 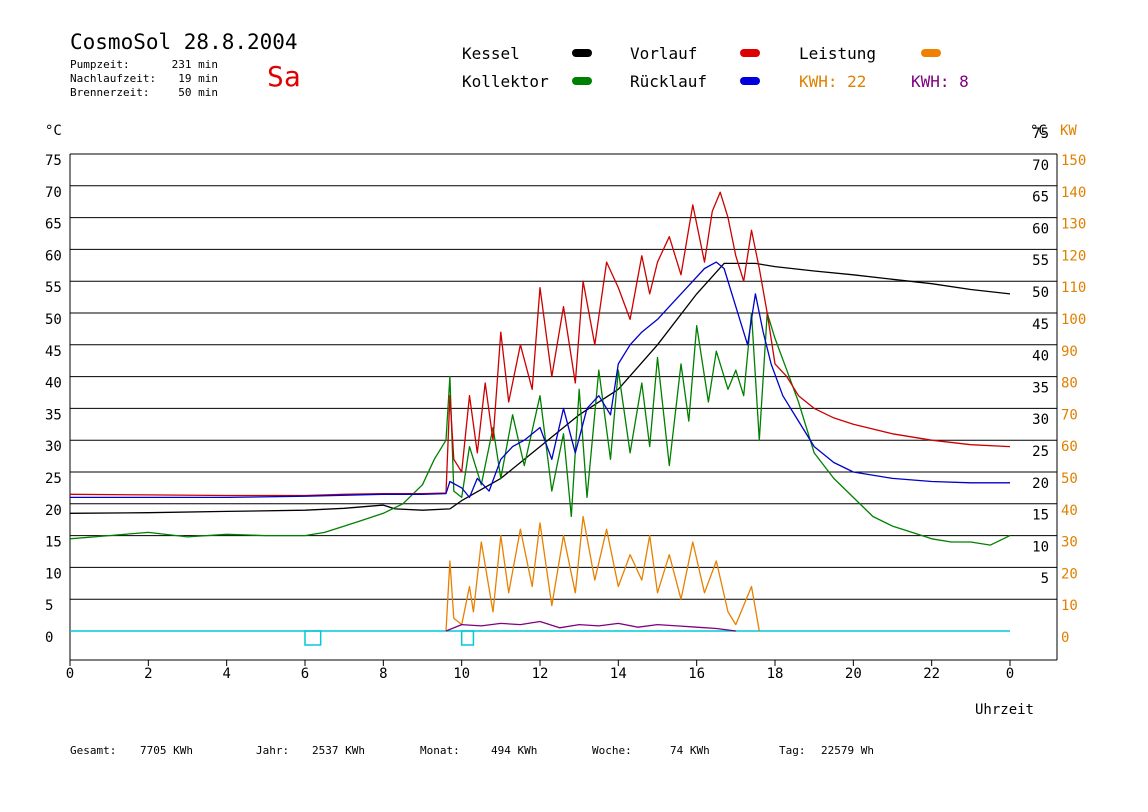 What do you see at coordinates (53, 574) in the screenshot?
I see `y-tick-left: 10` at bounding box center [53, 574].